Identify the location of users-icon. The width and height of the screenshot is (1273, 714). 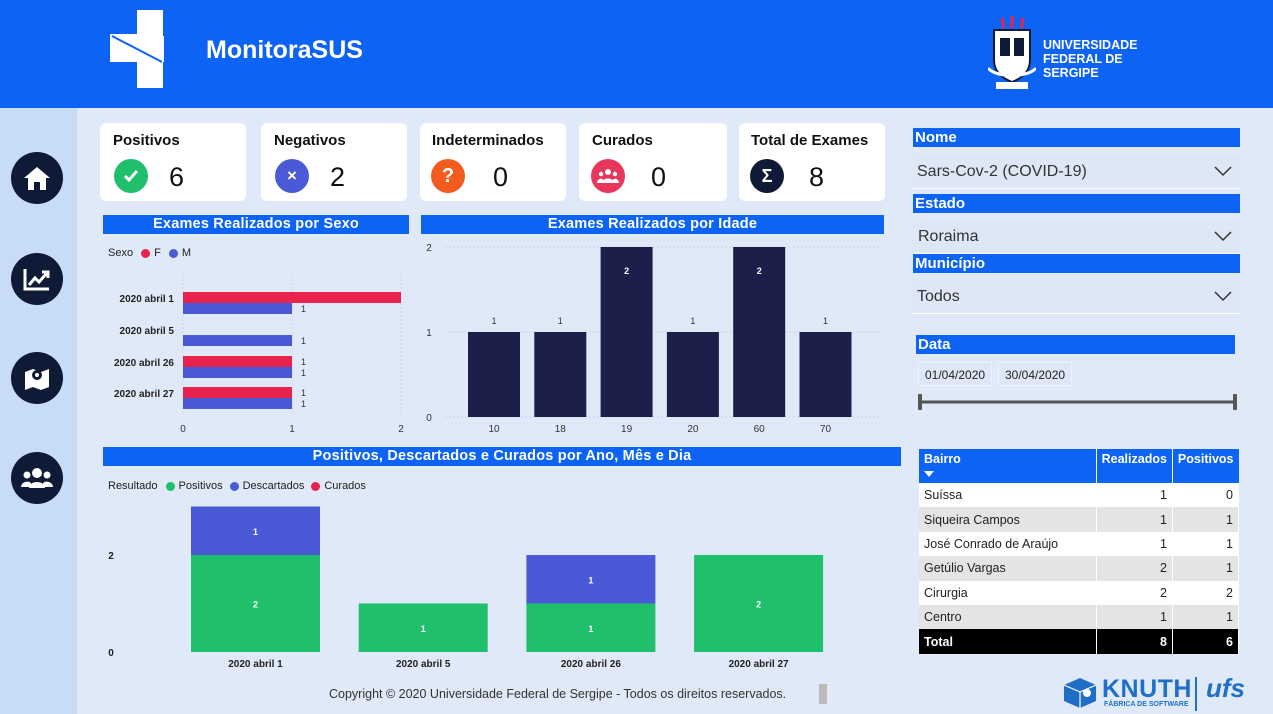
(37, 478).